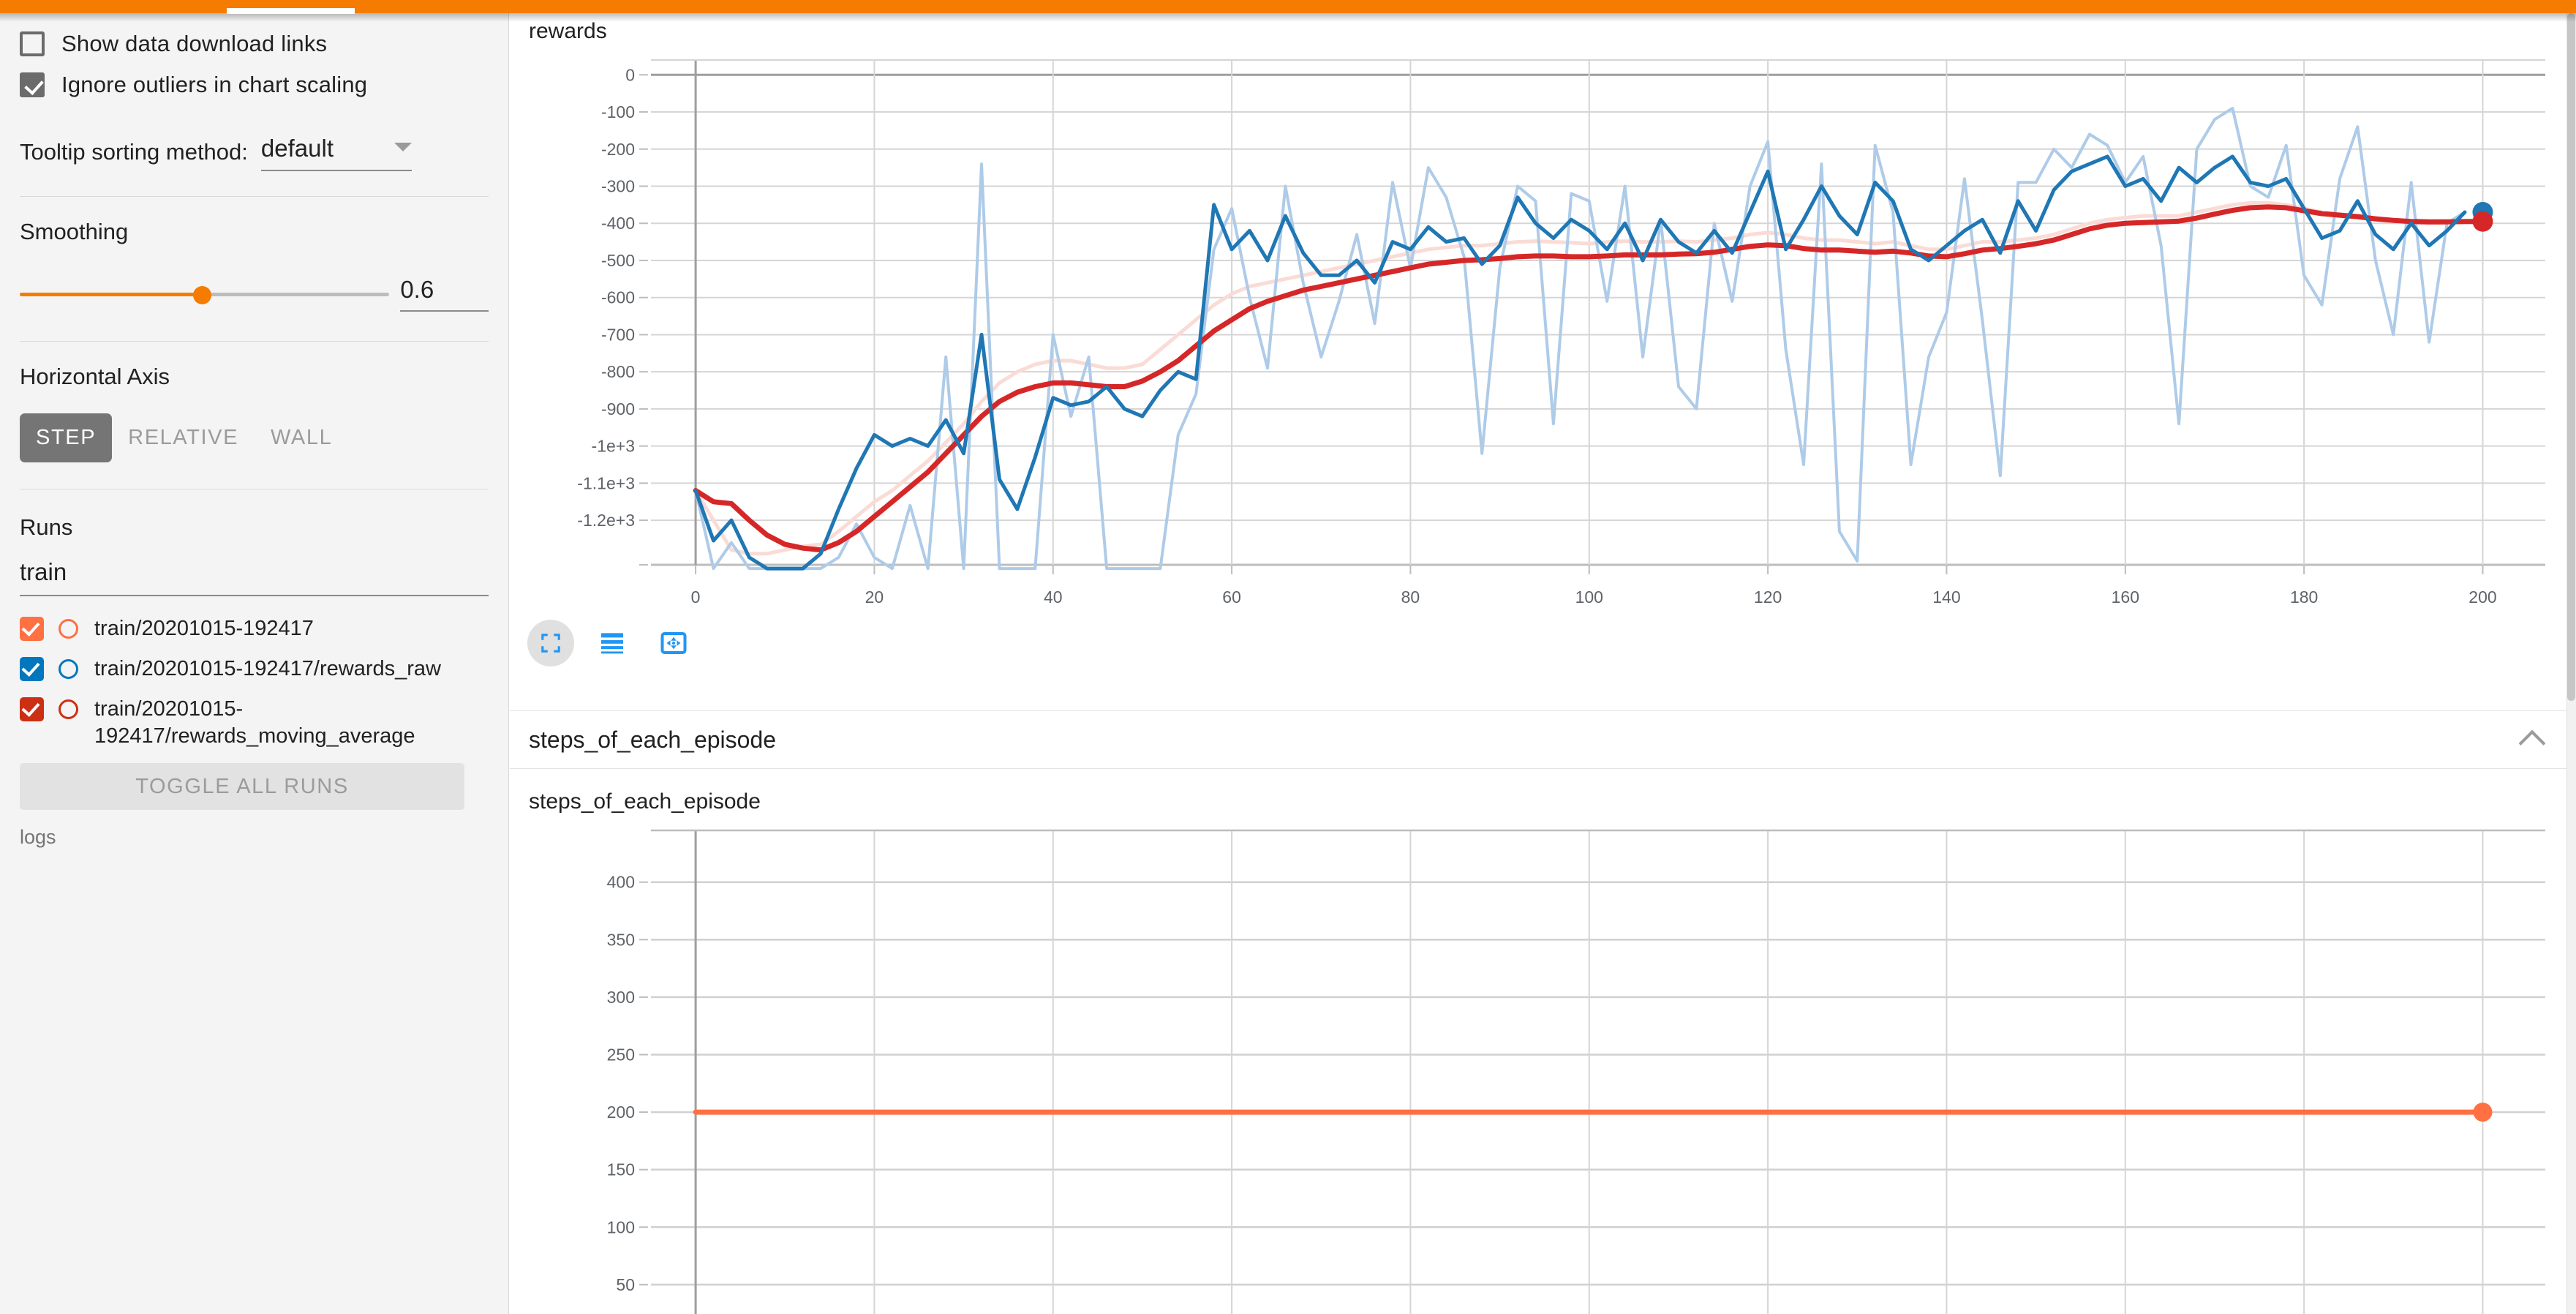  Describe the element at coordinates (618, 111) in the screenshot. I see `svg-text: -100` at that location.